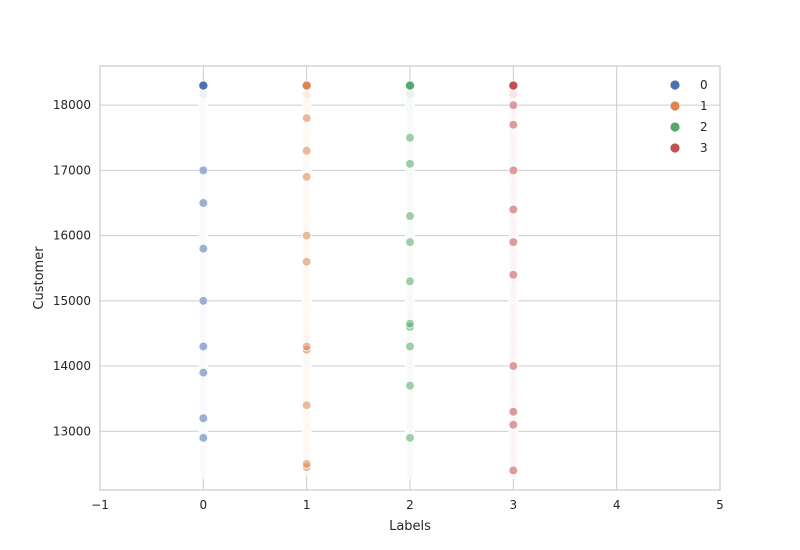  I want to click on x-tick-label: 5, so click(720, 505).